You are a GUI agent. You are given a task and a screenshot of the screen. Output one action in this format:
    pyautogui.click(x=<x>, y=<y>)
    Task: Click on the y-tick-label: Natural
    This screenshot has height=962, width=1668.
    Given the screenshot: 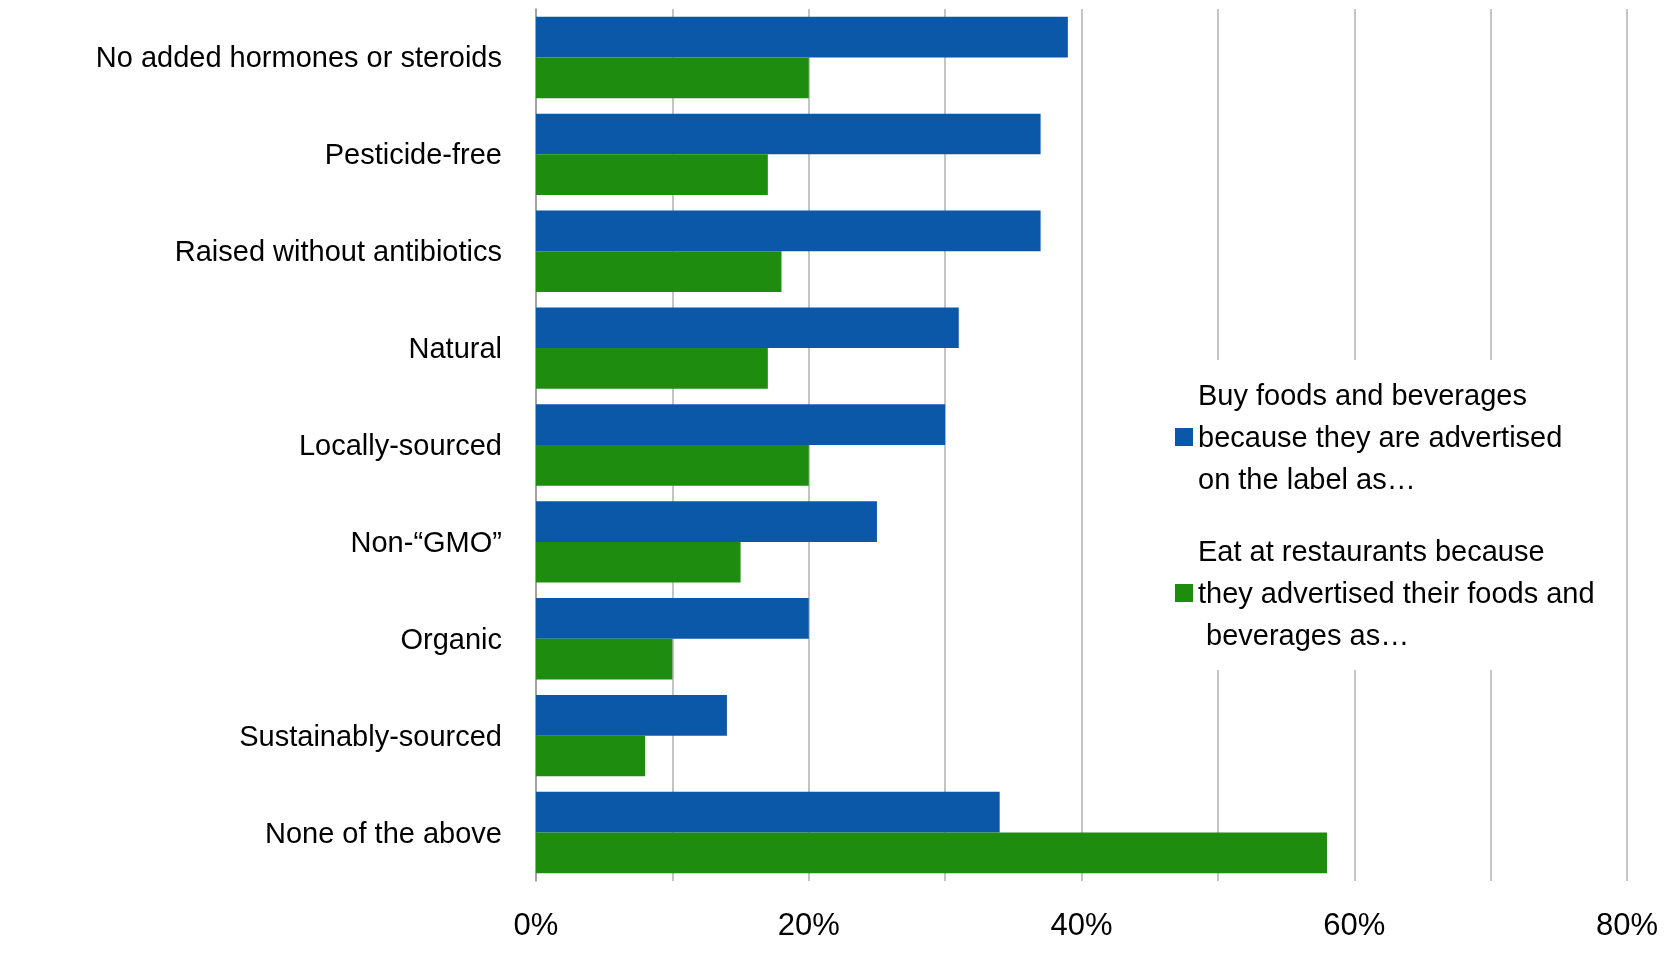 What is the action you would take?
    pyautogui.click(x=455, y=348)
    